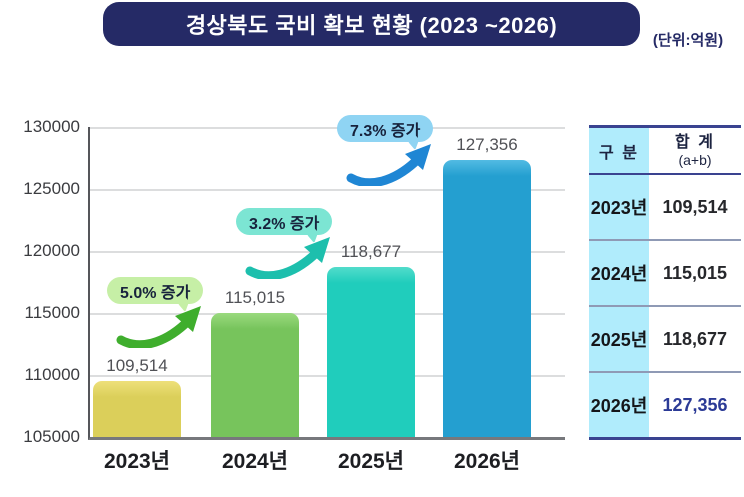  Describe the element at coordinates (255, 461) in the screenshot. I see `x-axis-label: 2024년` at that location.